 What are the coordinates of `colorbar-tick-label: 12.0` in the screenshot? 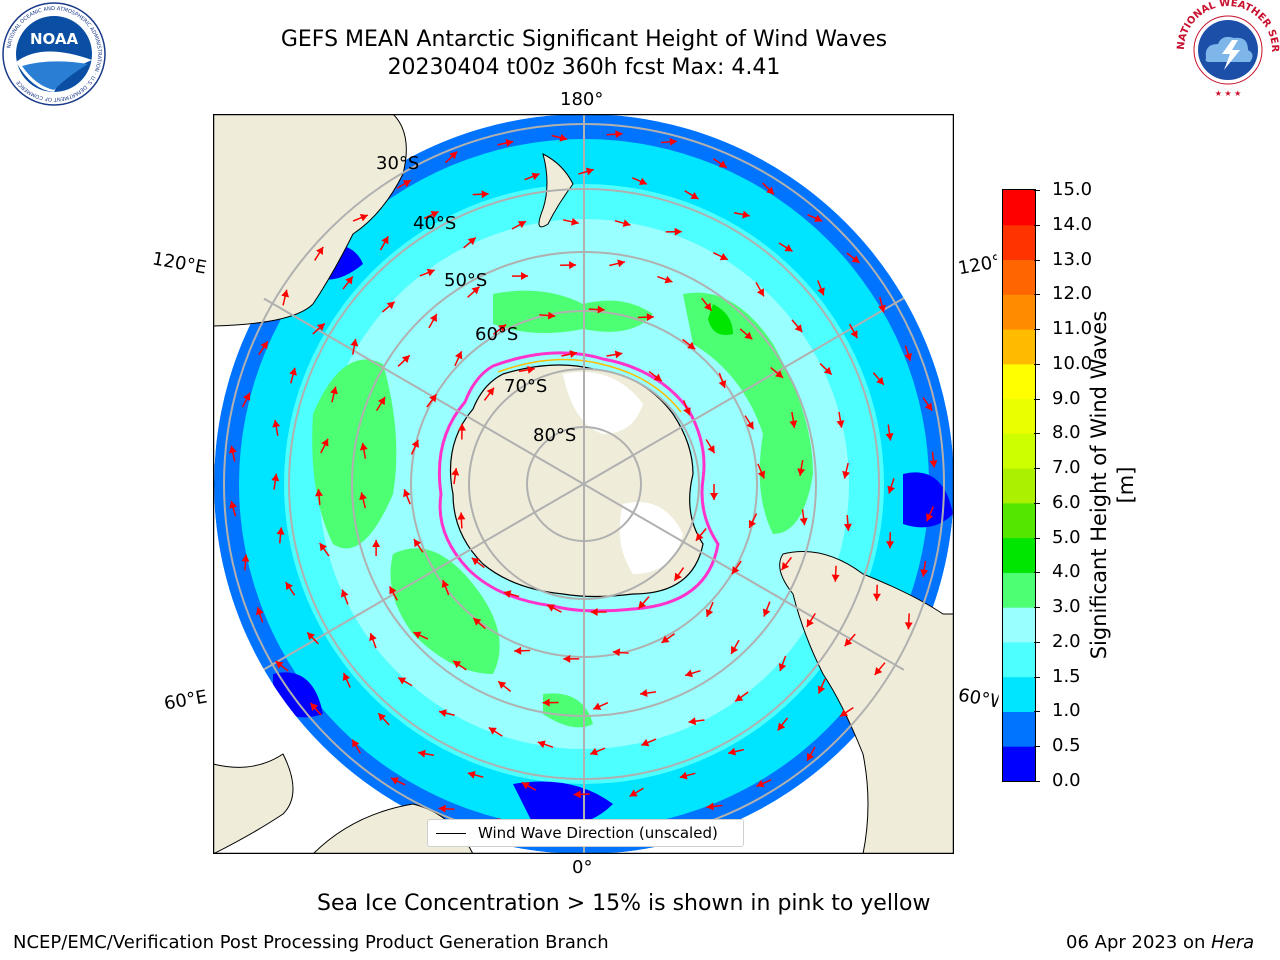 It's located at (1072, 294).